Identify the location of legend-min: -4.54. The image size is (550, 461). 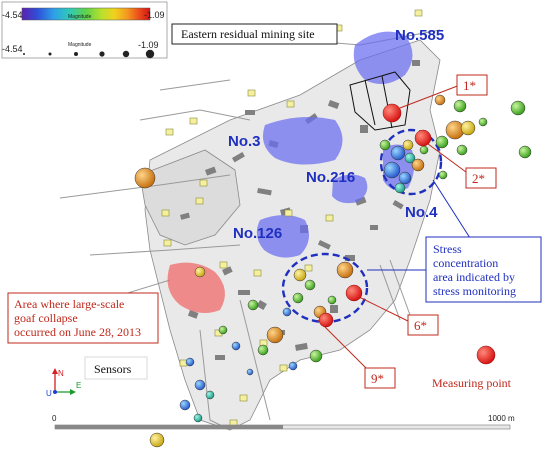
(12, 15).